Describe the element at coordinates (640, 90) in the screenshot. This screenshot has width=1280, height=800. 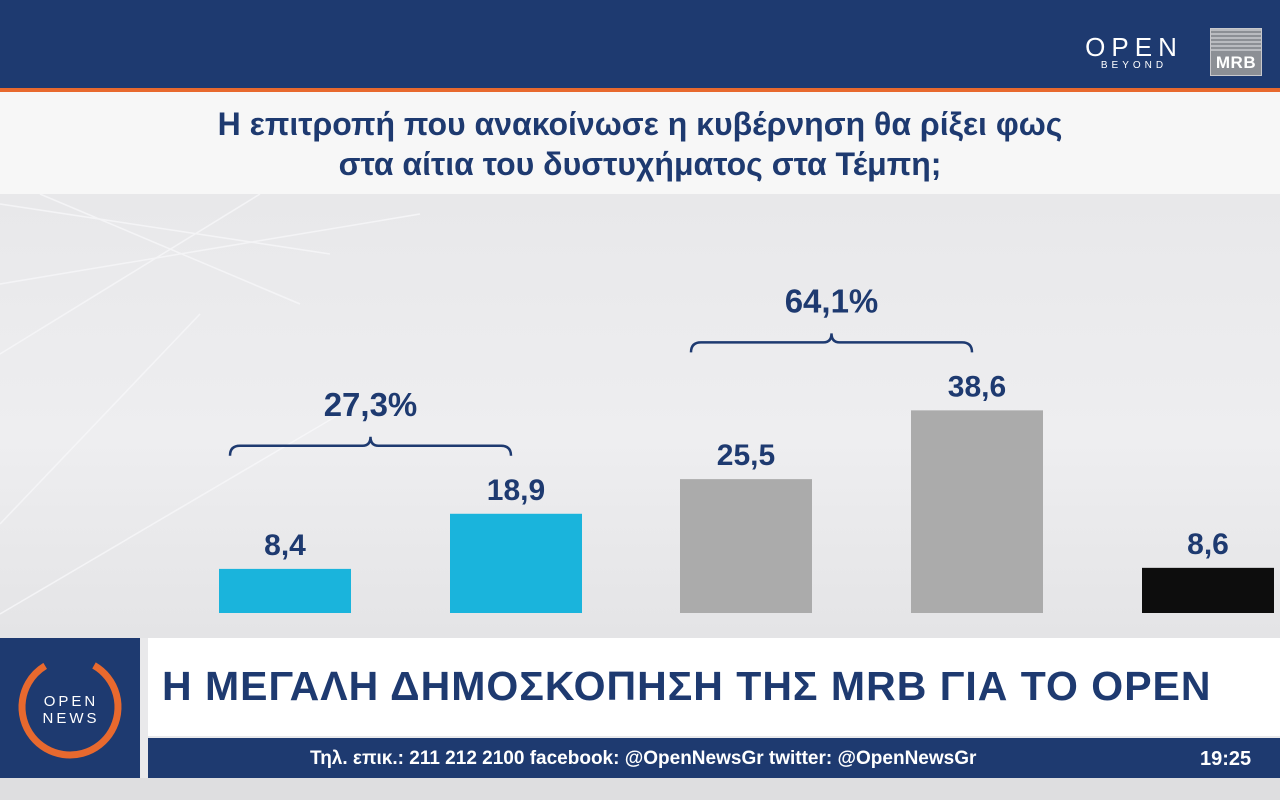
I see `accent-line` at that location.